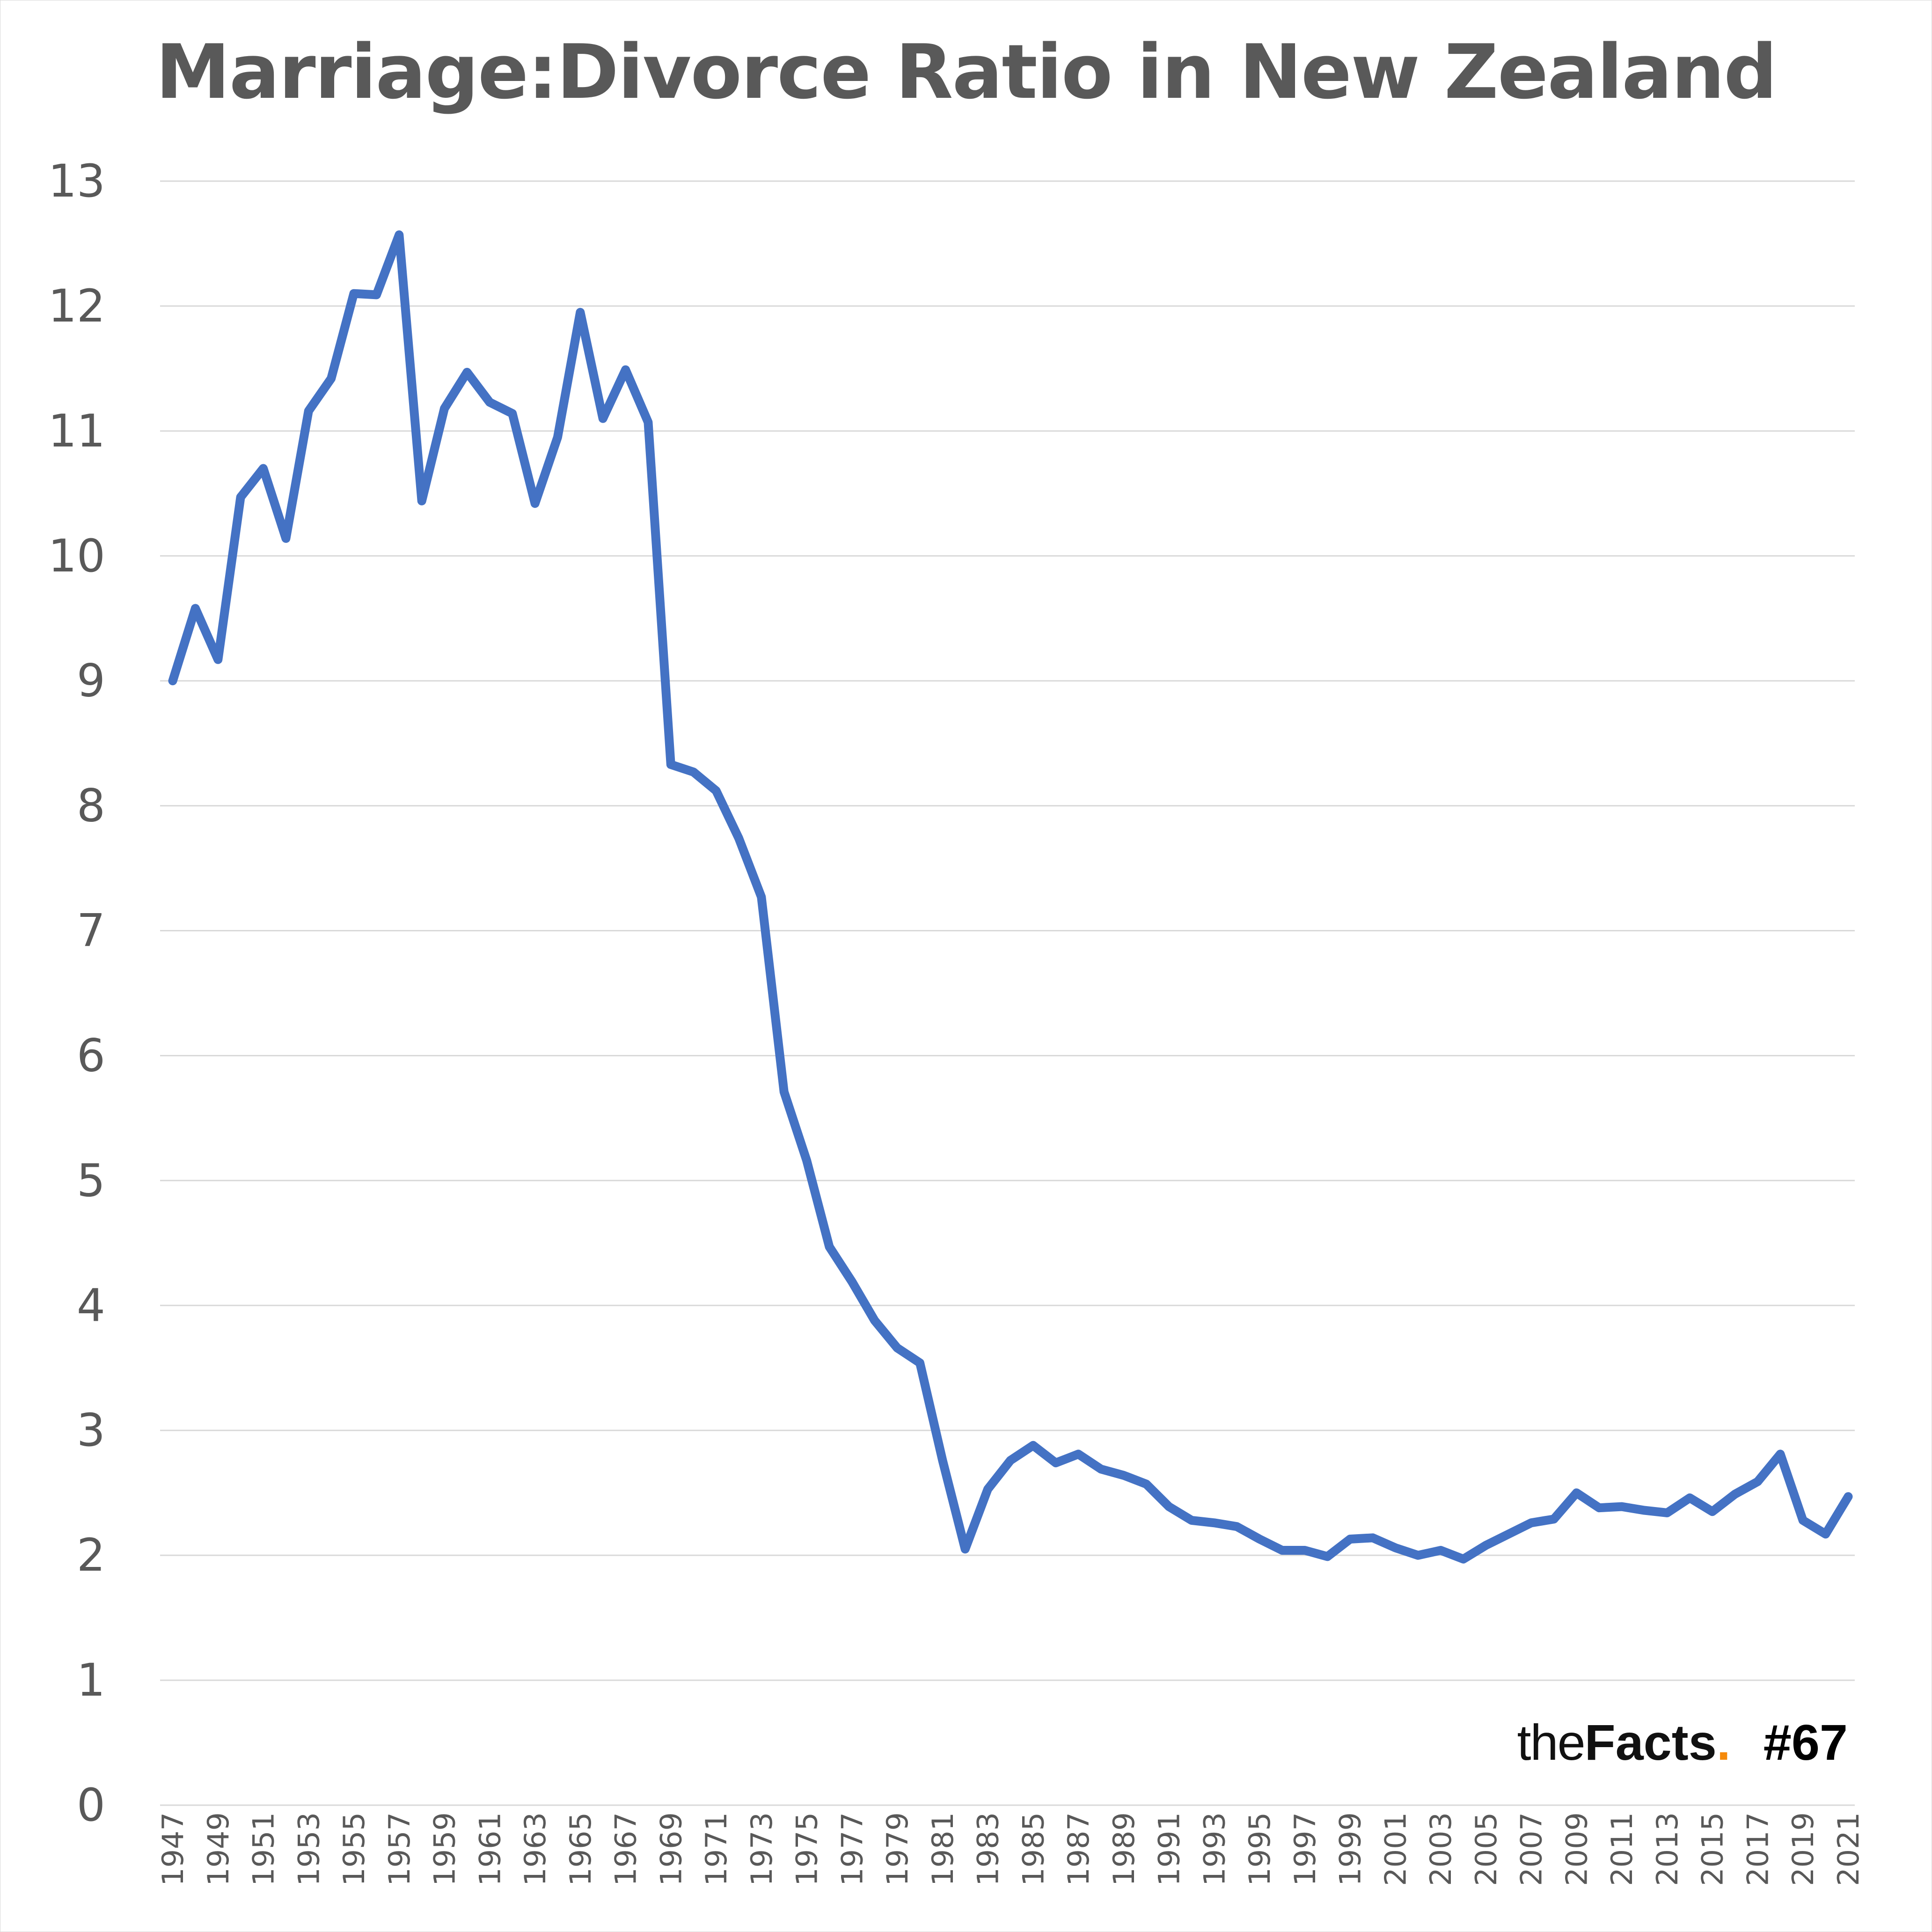 This screenshot has width=1932, height=1932. What do you see at coordinates (1650, 1742) in the screenshot?
I see `logo-facts: Facts` at bounding box center [1650, 1742].